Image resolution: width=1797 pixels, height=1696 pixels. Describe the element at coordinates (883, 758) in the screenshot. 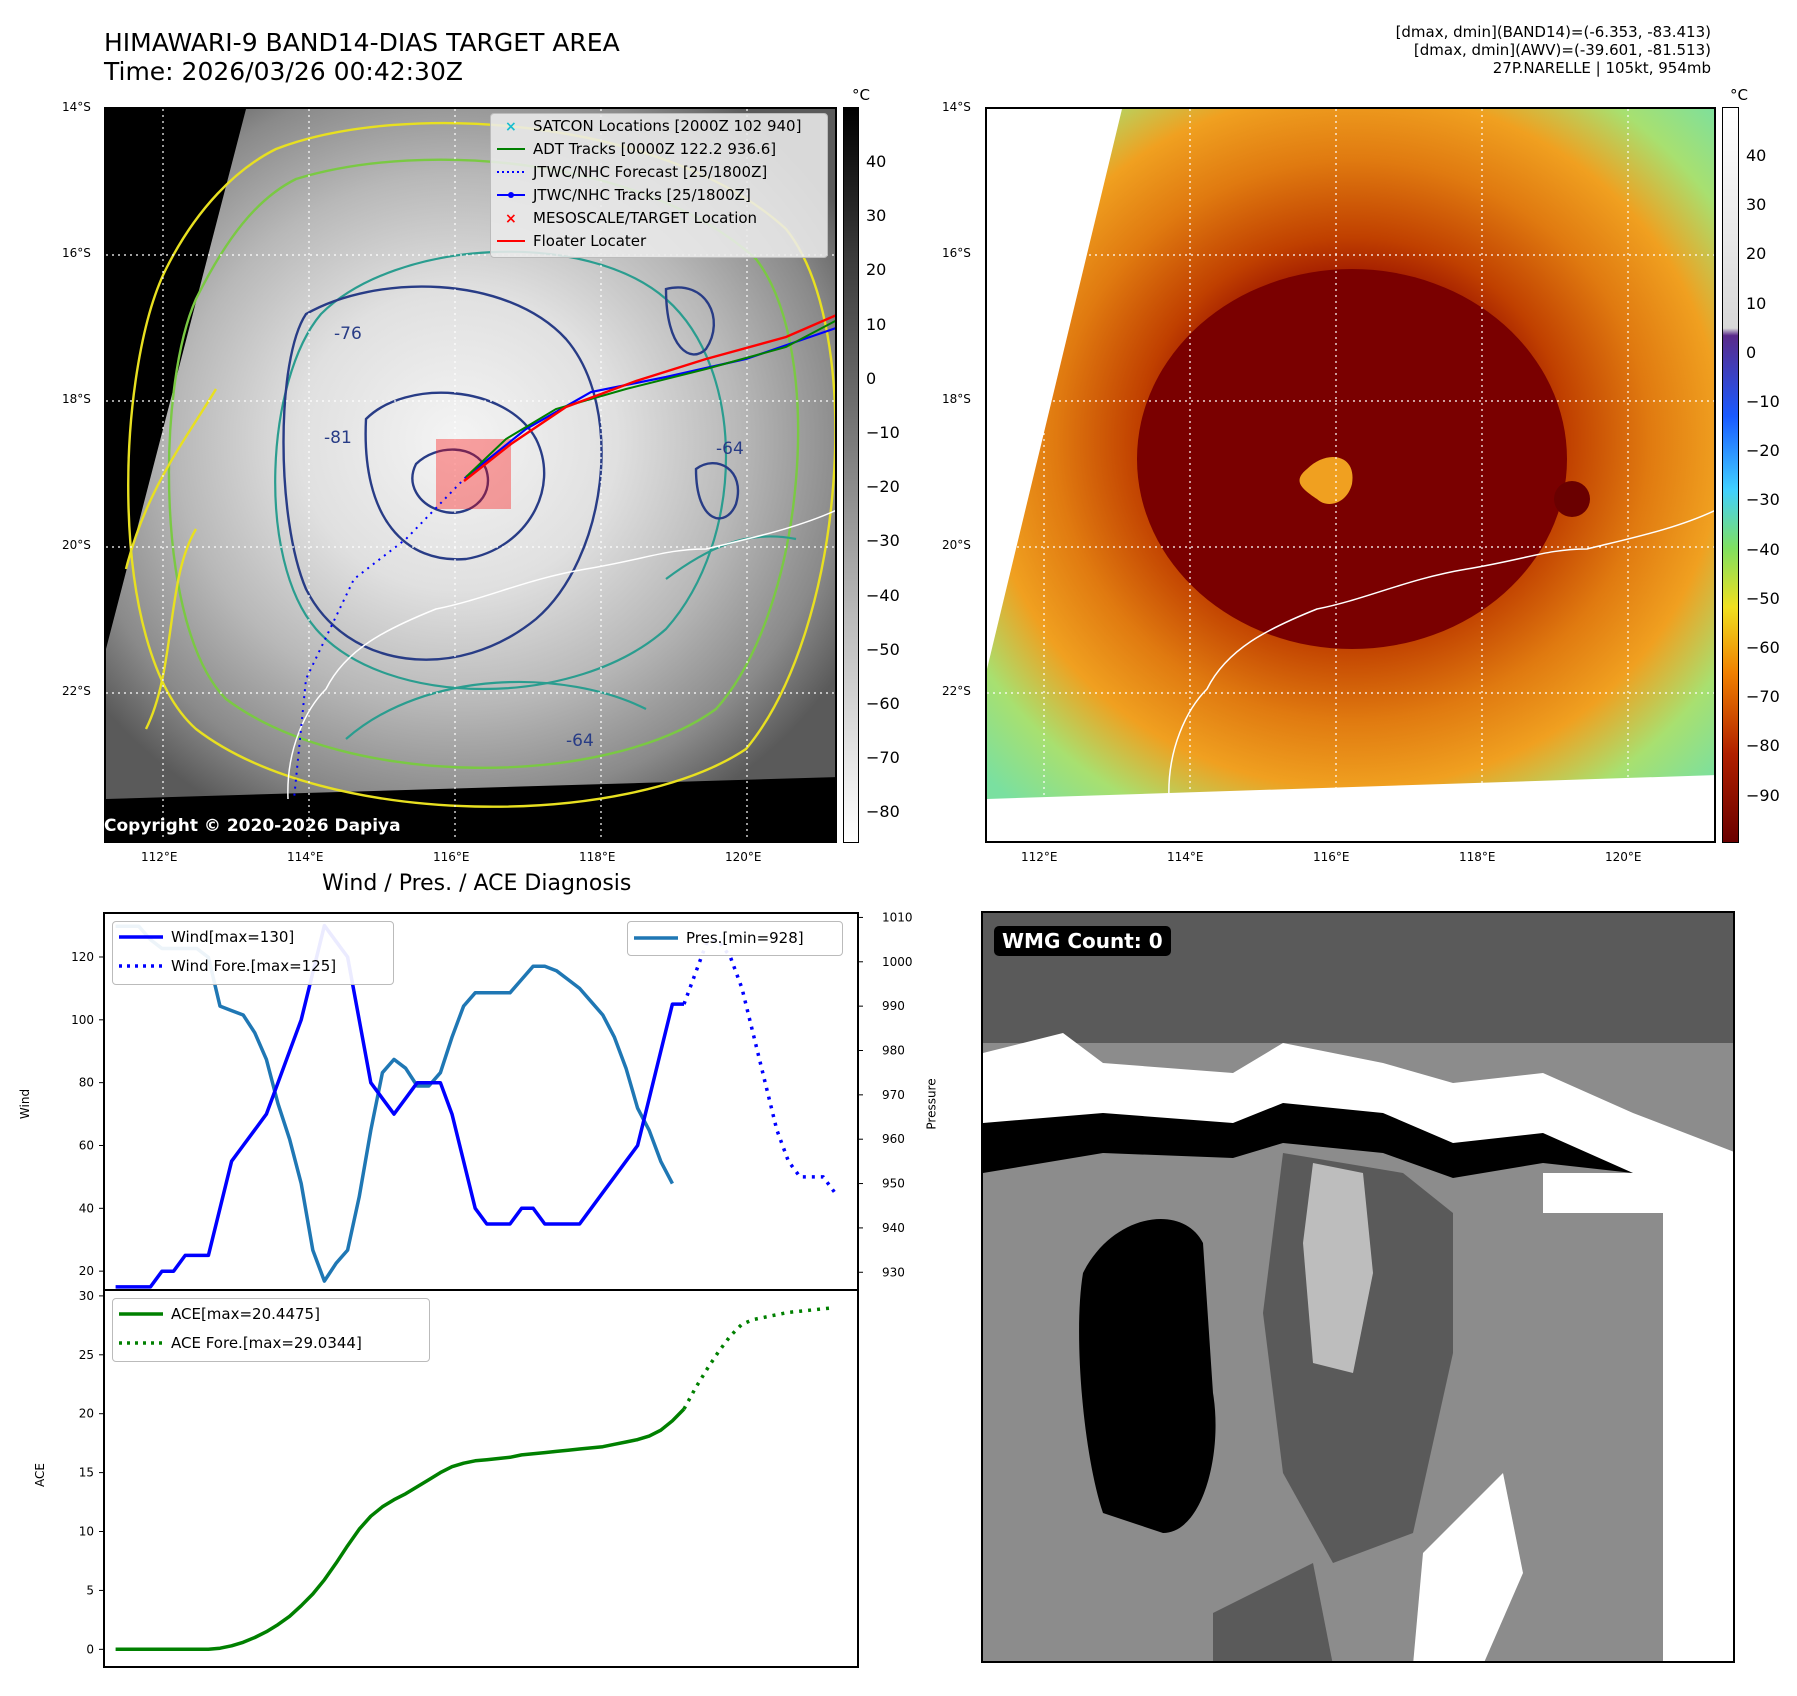

I see `gray-cb-ticks-label: −70` at that location.